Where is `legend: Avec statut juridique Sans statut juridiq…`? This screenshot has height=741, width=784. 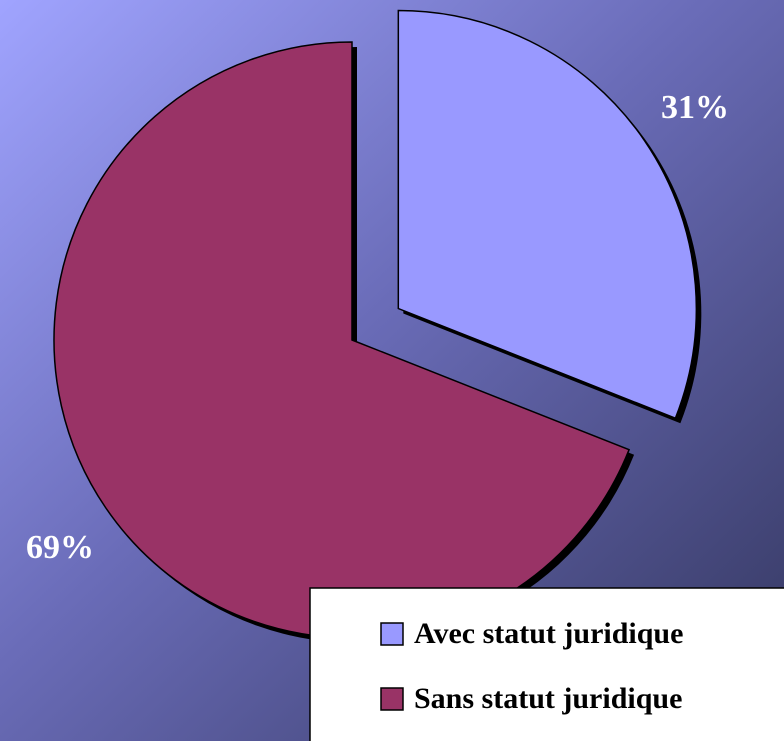 legend: Avec statut juridique Sans statut juridiq… is located at coordinates (546, 664).